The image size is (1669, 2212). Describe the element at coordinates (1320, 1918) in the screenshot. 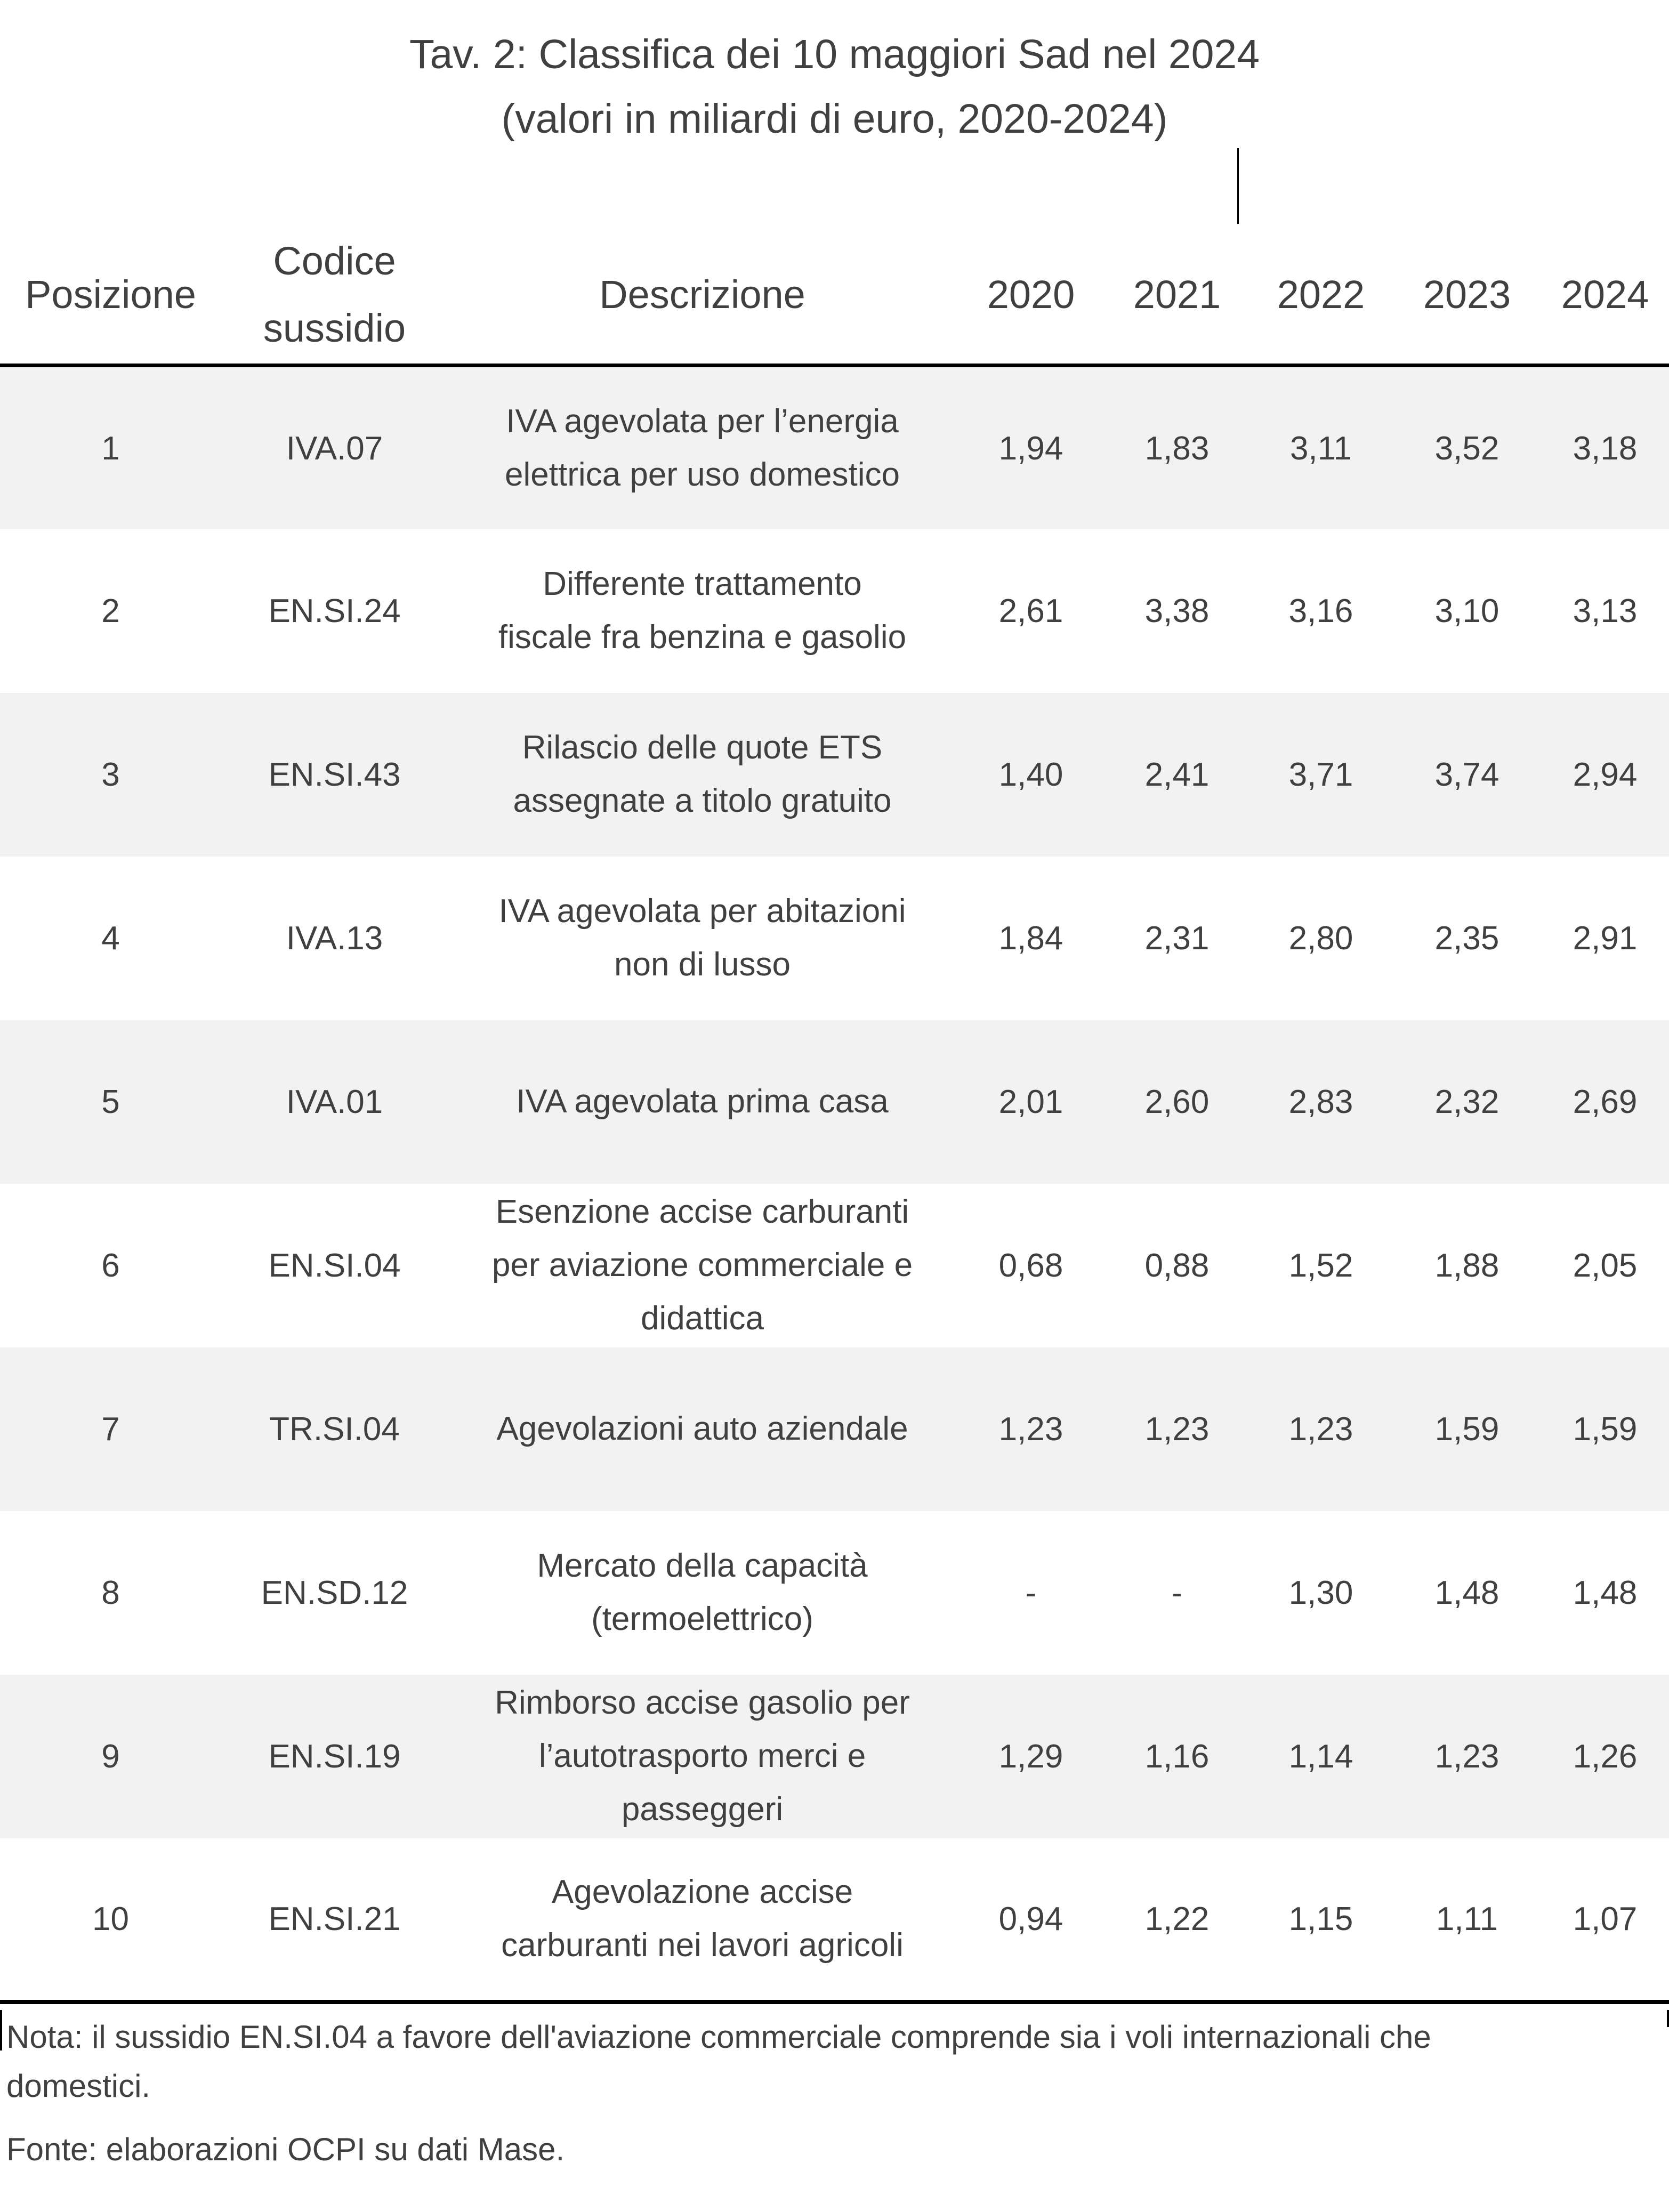

I see `value-2022-cell: 1,15` at that location.